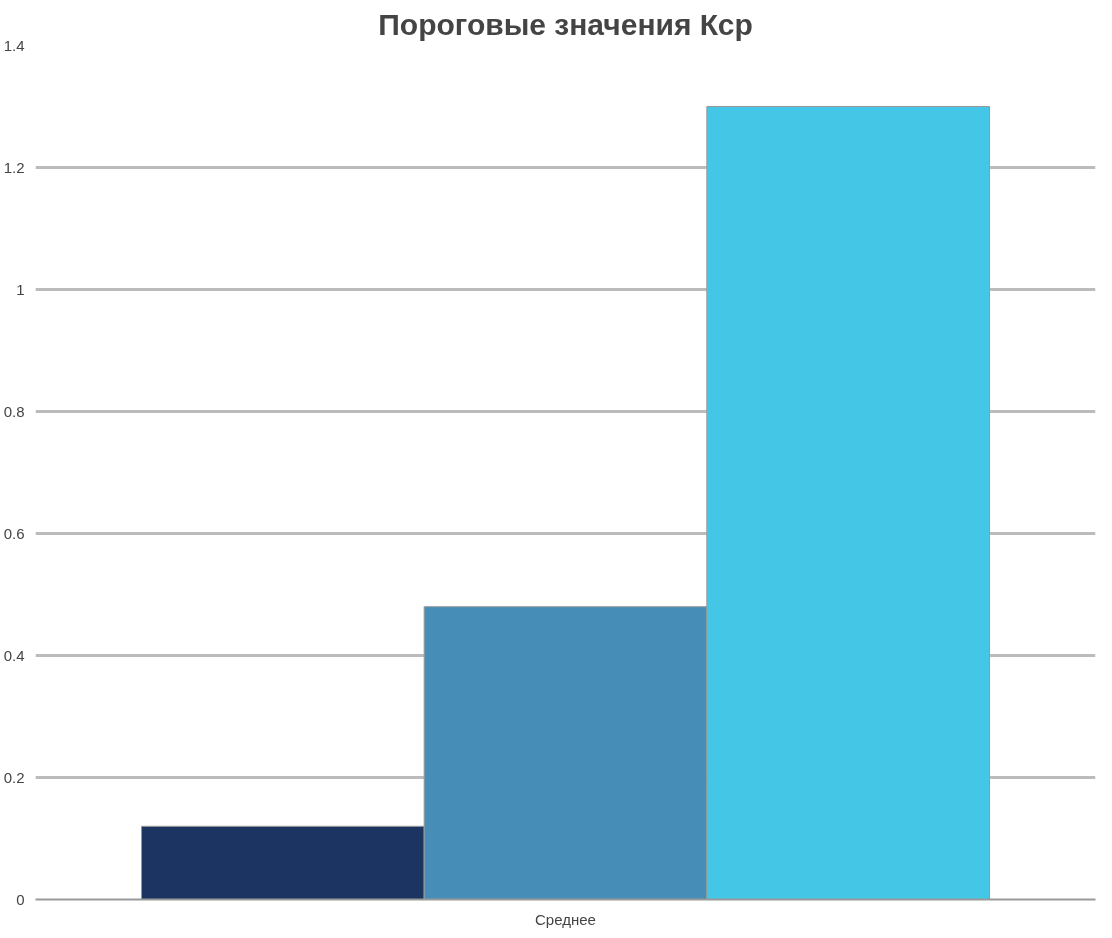 This screenshot has width=1112, height=938. What do you see at coordinates (20, 899) in the screenshot?
I see `y-tick-label: 0` at bounding box center [20, 899].